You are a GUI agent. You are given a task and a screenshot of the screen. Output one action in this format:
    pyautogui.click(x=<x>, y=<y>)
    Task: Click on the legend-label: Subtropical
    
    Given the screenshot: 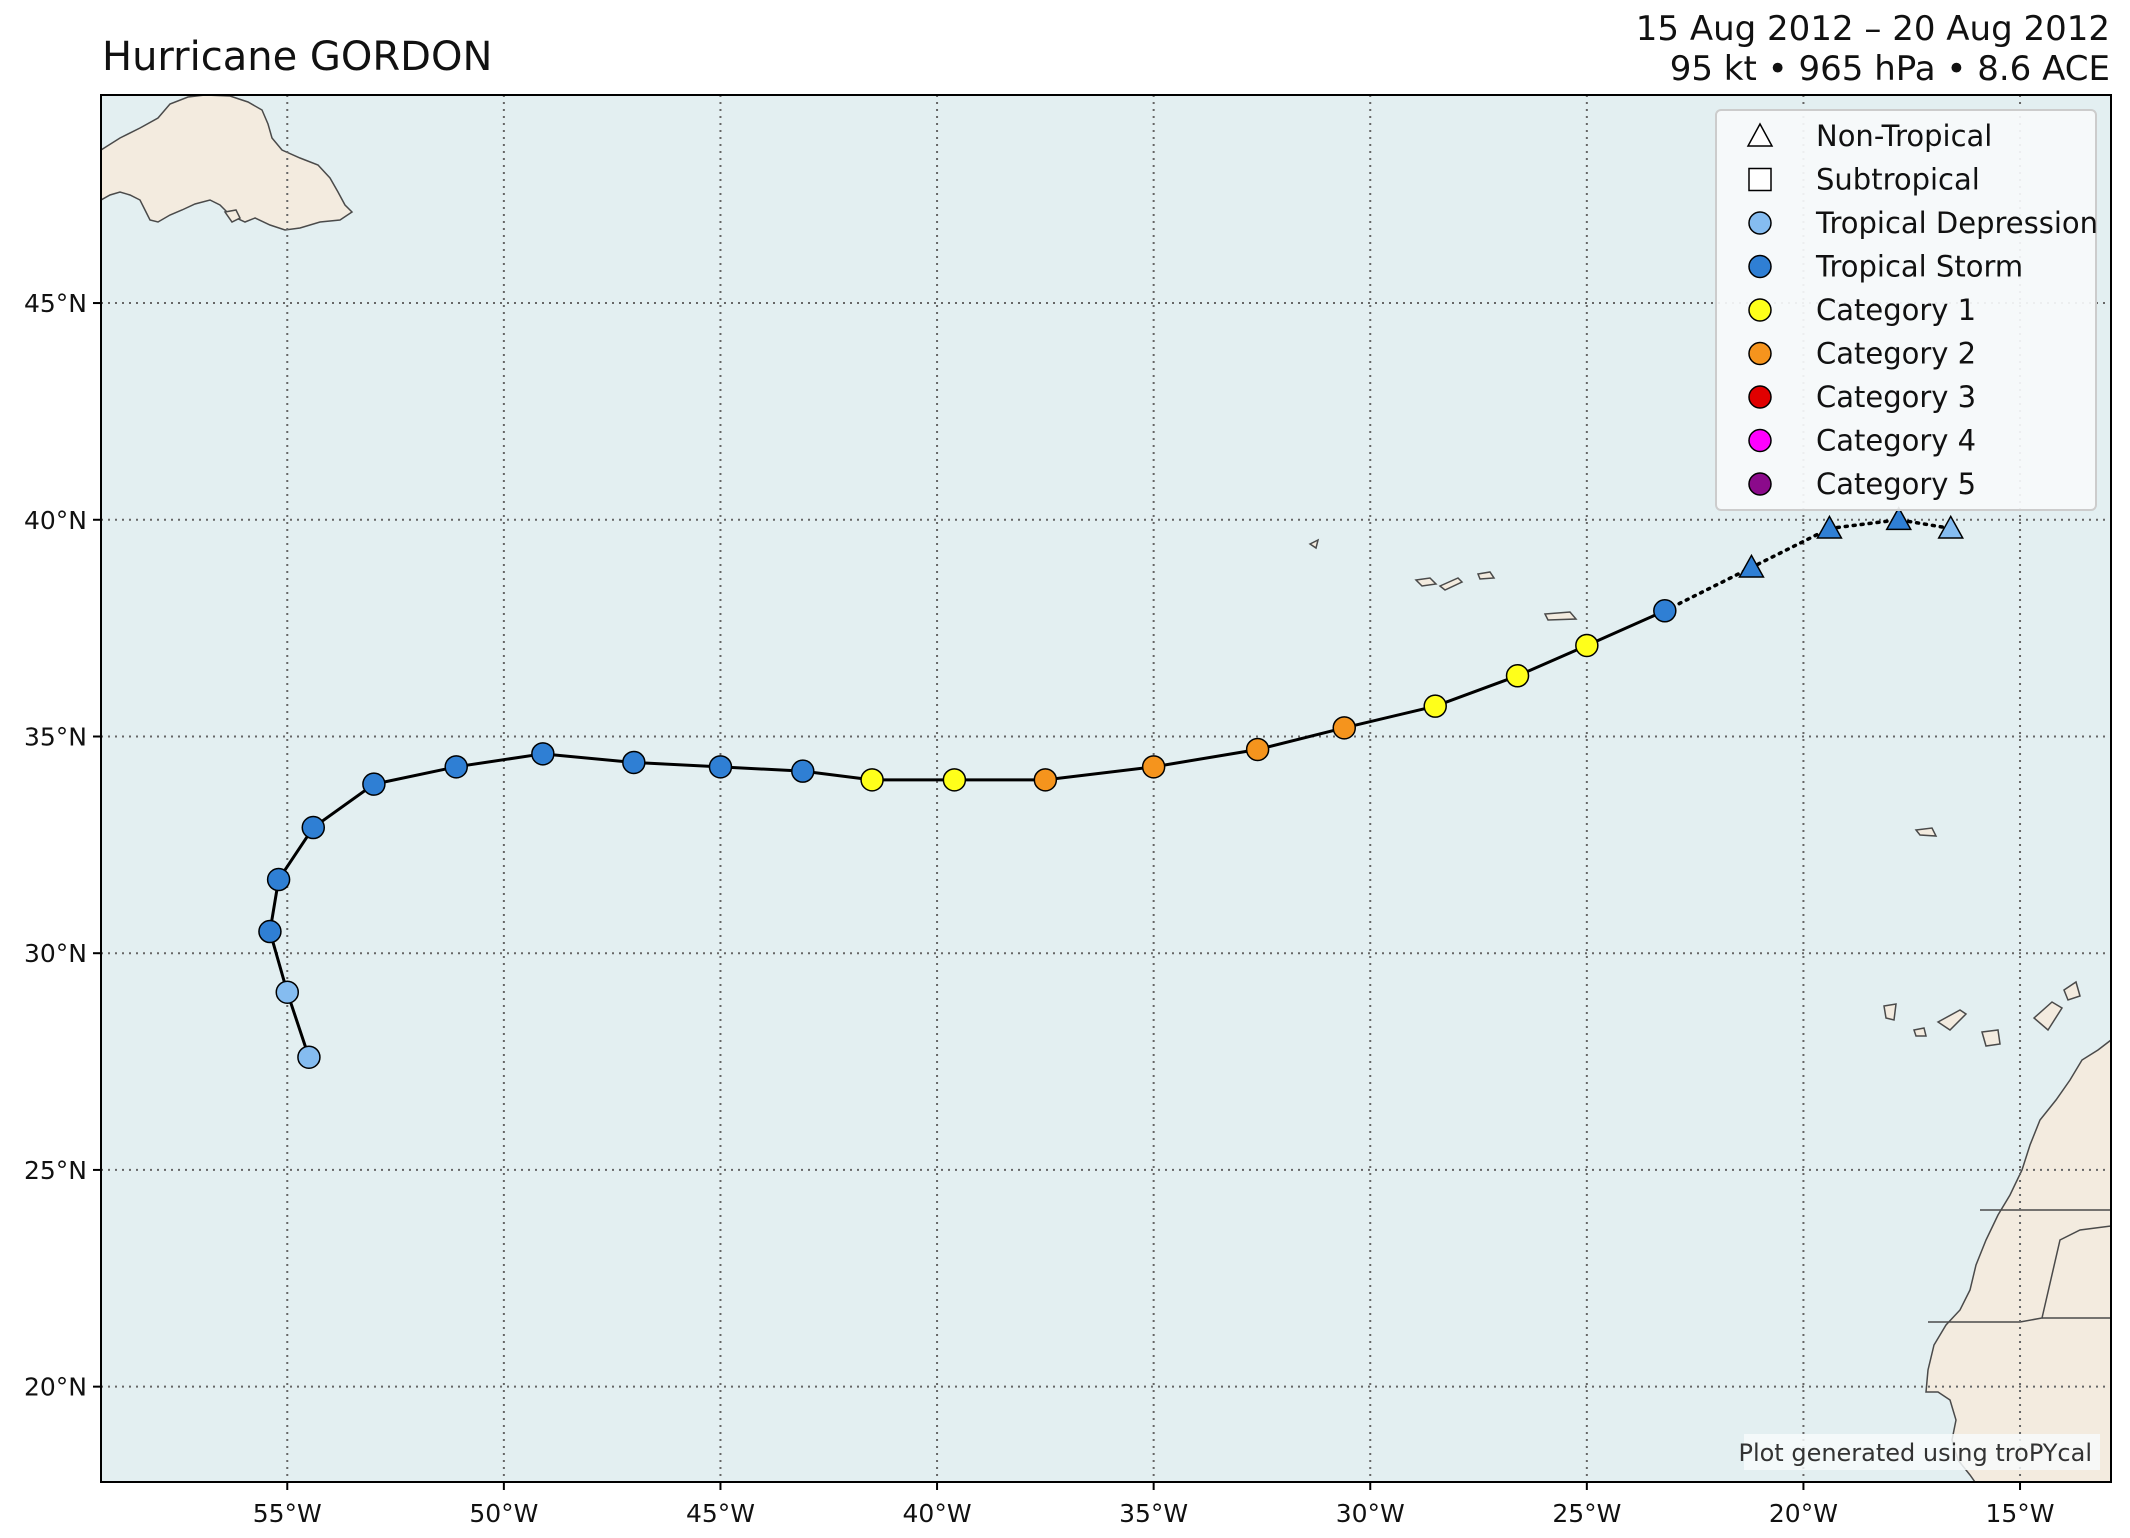 What is the action you would take?
    pyautogui.click(x=1898, y=180)
    